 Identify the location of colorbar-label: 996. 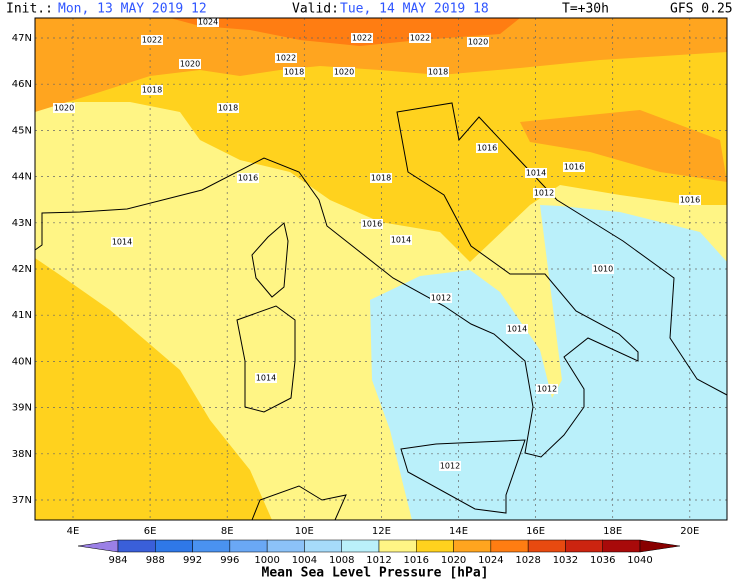
(229, 560).